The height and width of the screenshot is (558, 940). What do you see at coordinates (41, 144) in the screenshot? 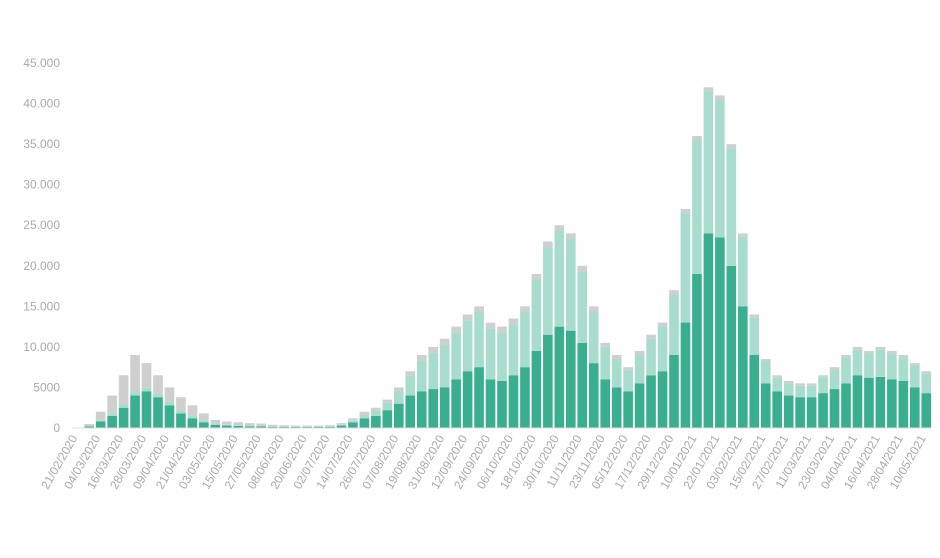
I see `y-tick-label: 35.000` at bounding box center [41, 144].